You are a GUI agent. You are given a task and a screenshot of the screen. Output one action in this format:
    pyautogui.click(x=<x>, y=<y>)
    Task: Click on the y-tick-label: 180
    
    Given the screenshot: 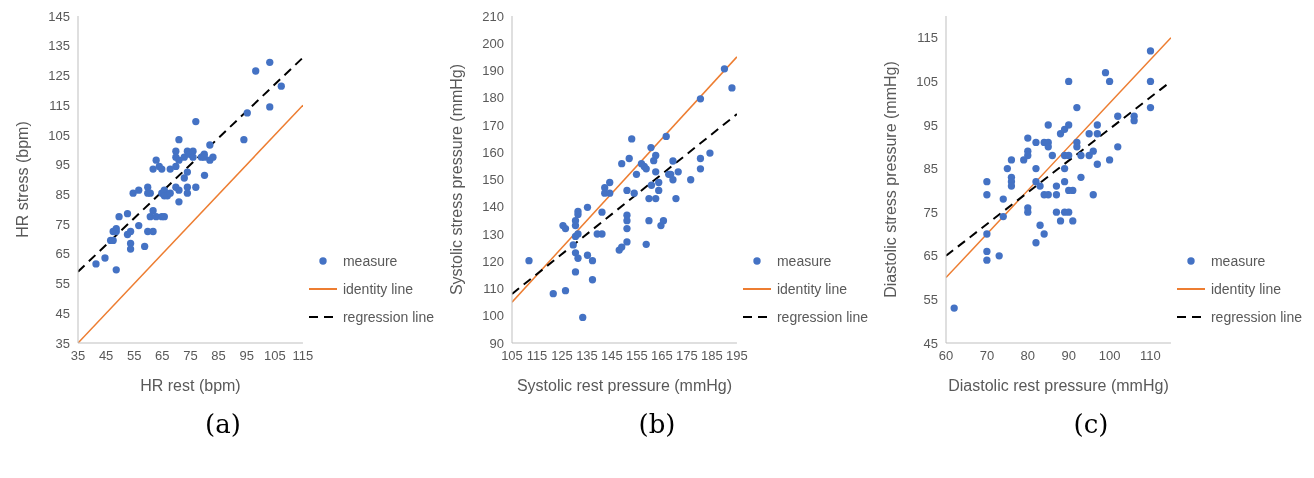 What is the action you would take?
    pyautogui.click(x=493, y=98)
    